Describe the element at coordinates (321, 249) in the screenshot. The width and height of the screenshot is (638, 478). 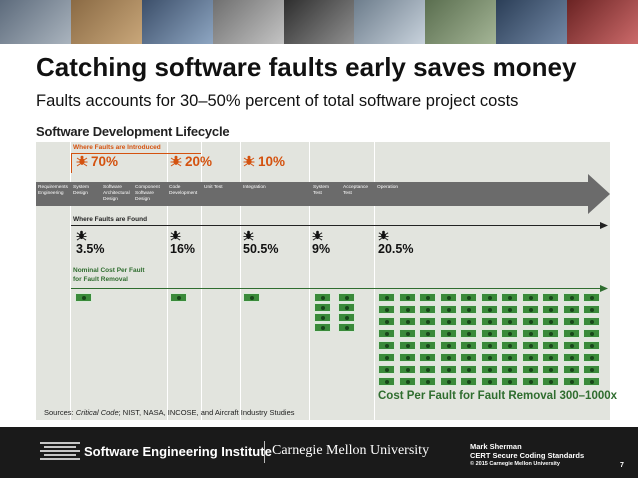
I see `found-pct-test: 9%` at that location.